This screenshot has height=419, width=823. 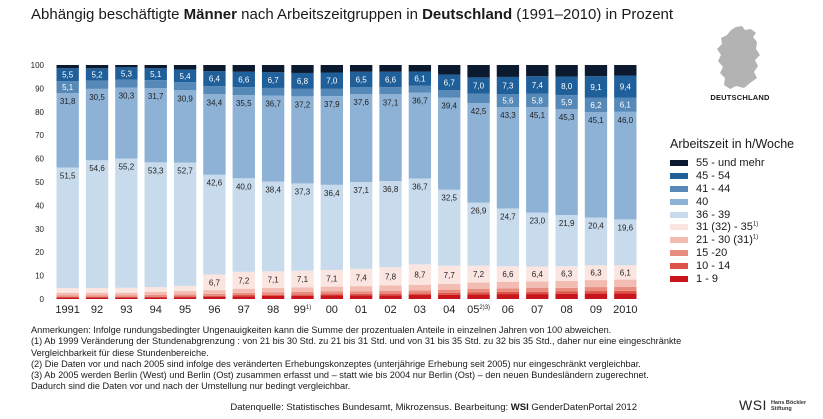 What do you see at coordinates (537, 310) in the screenshot?
I see `x-tick-label: 07` at bounding box center [537, 310].